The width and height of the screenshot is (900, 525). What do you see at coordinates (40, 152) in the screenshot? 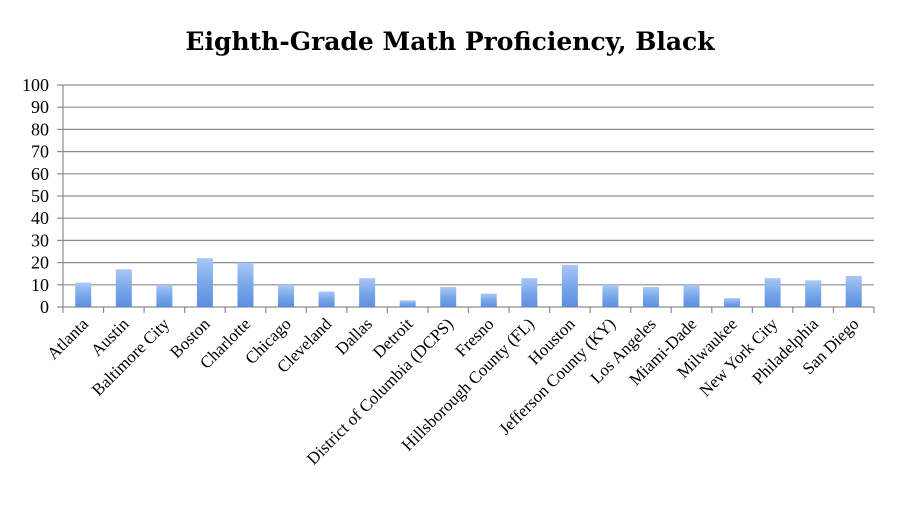
I see `y-tick-label: 70` at bounding box center [40, 152].